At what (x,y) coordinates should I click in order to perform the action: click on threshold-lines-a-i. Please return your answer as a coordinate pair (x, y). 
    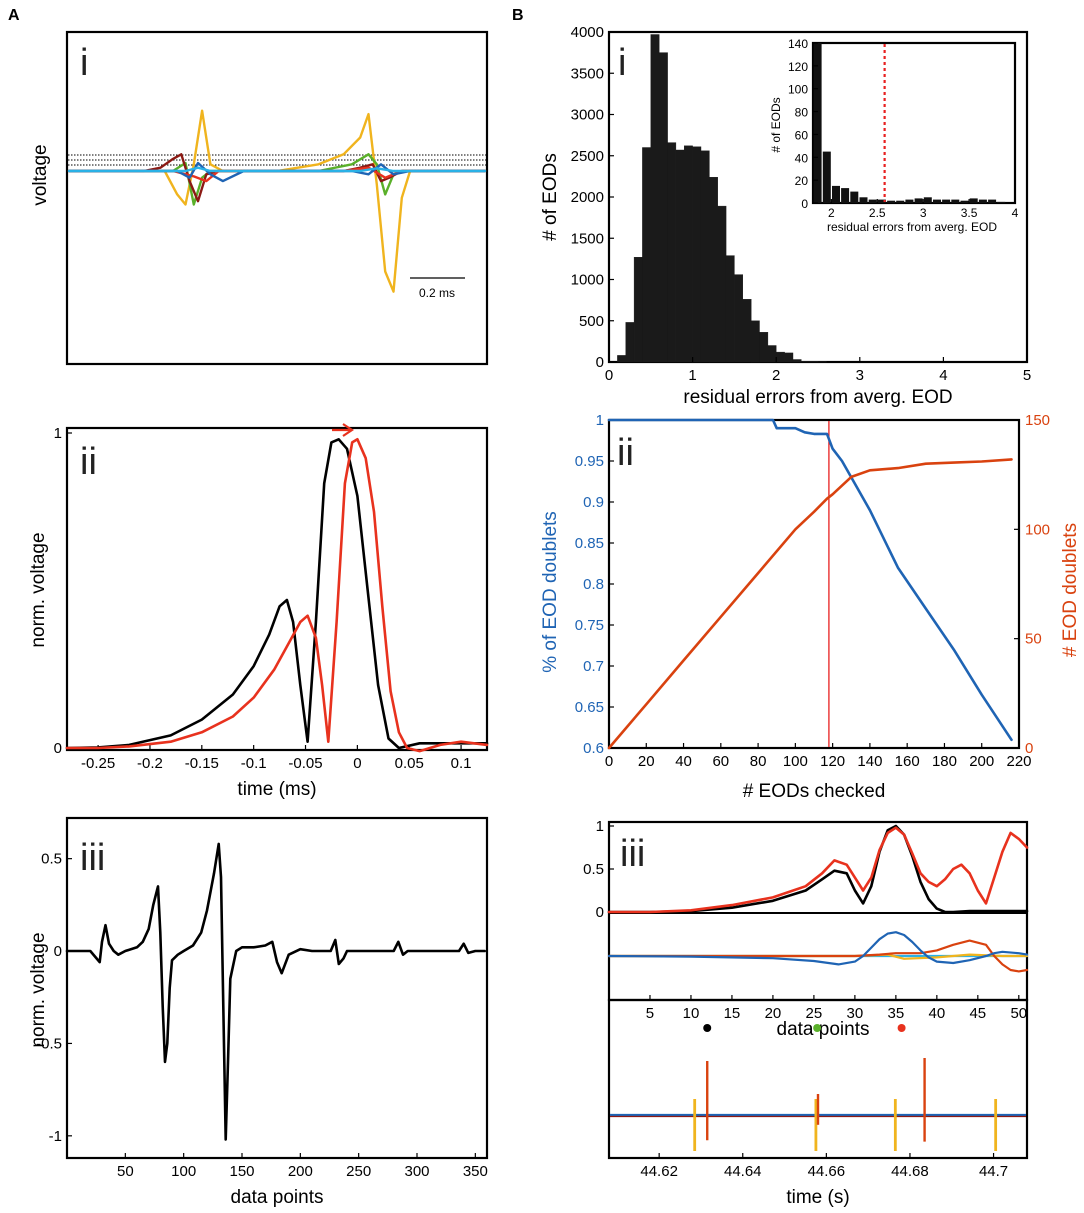
    Looking at the image, I should click on (277, 160).